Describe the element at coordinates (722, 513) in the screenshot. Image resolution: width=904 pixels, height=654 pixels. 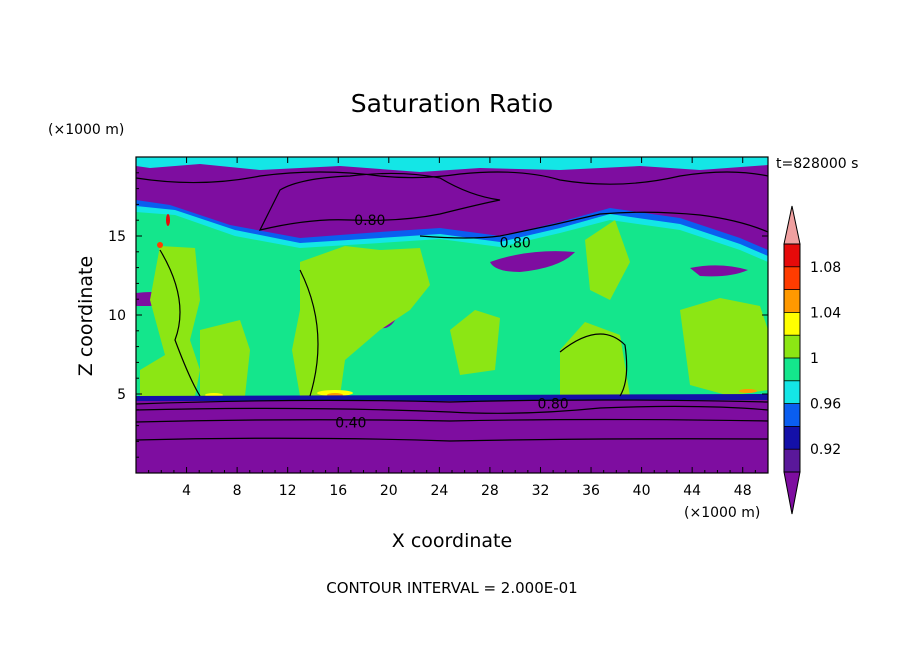
I see `x-unit-label: (×1000 m)` at that location.